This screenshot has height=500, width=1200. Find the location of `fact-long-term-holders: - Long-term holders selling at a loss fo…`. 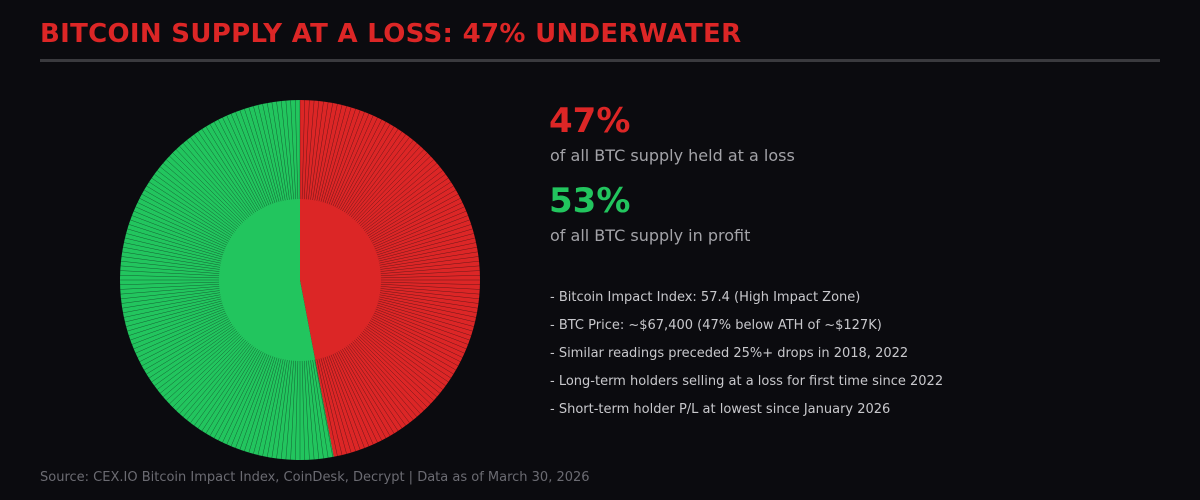

fact-long-term-holders: - Long-term holders selling at a loss fo… is located at coordinates (747, 381).